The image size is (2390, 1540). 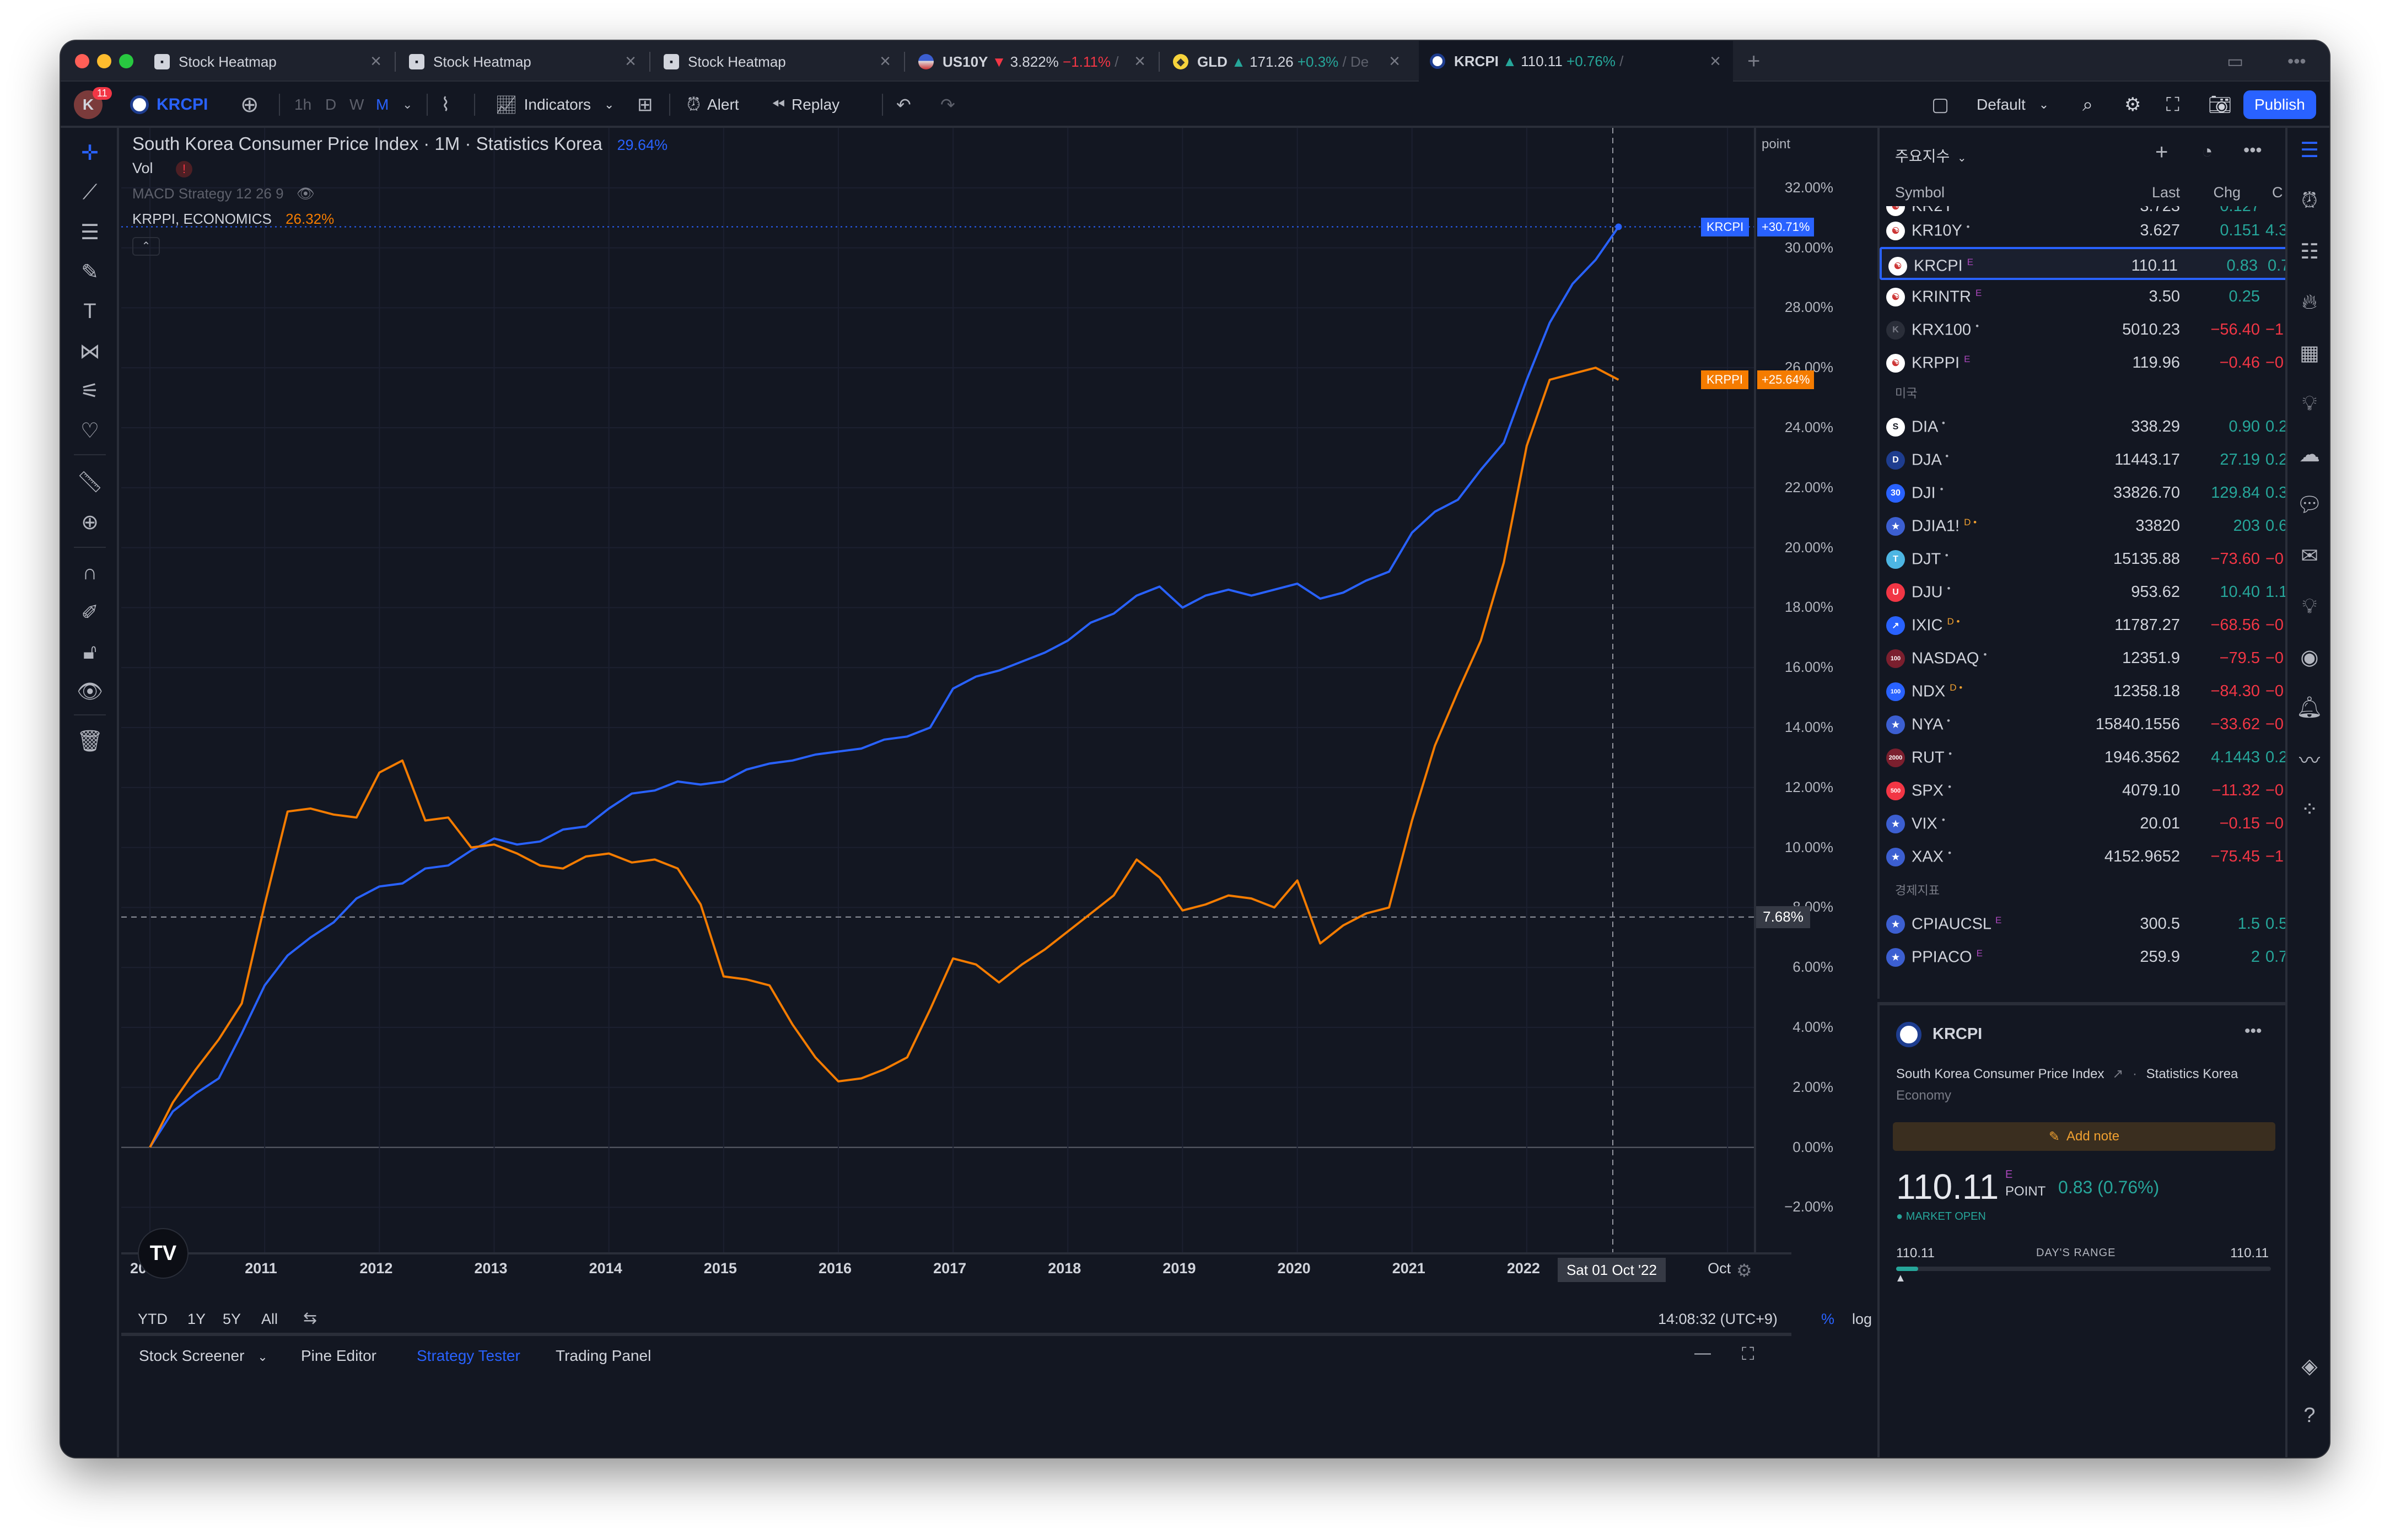 What do you see at coordinates (2087, 105) in the screenshot?
I see `search-icon: ⌕` at bounding box center [2087, 105].